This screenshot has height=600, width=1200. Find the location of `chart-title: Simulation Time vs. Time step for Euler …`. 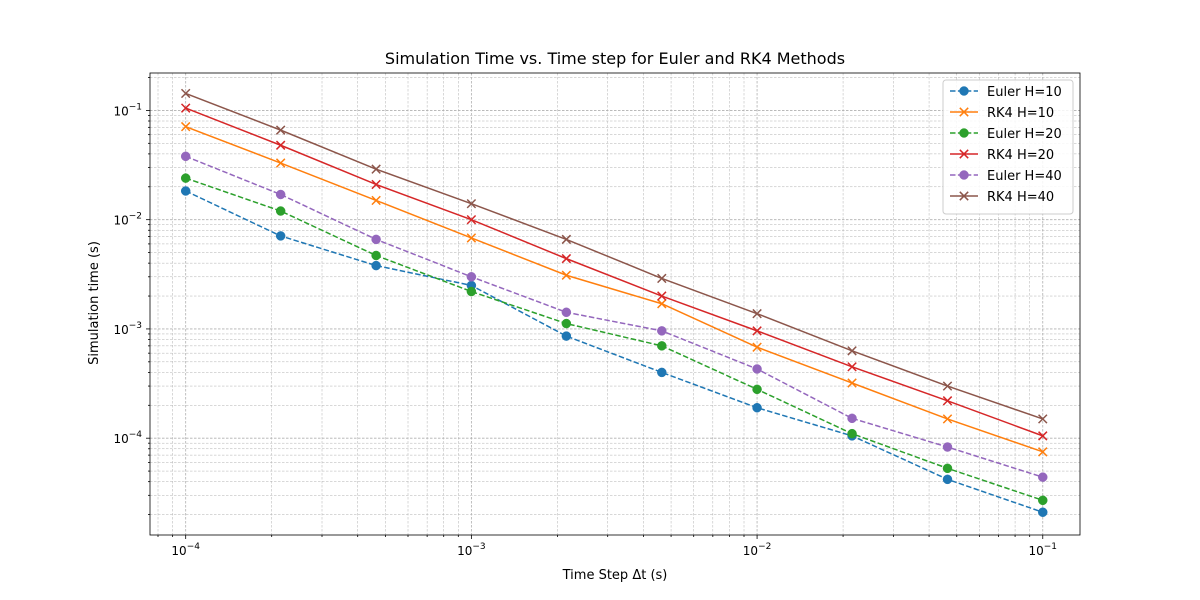

chart-title: Simulation Time vs. Time step for Euler … is located at coordinates (615, 58).